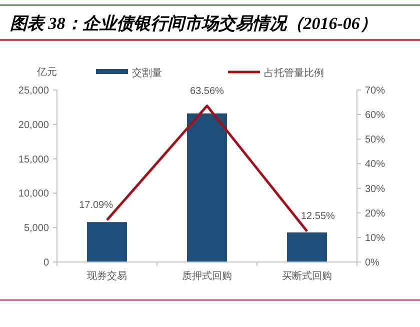  What do you see at coordinates (375, 164) in the screenshot?
I see `y2-tick-label: 40%` at bounding box center [375, 164].